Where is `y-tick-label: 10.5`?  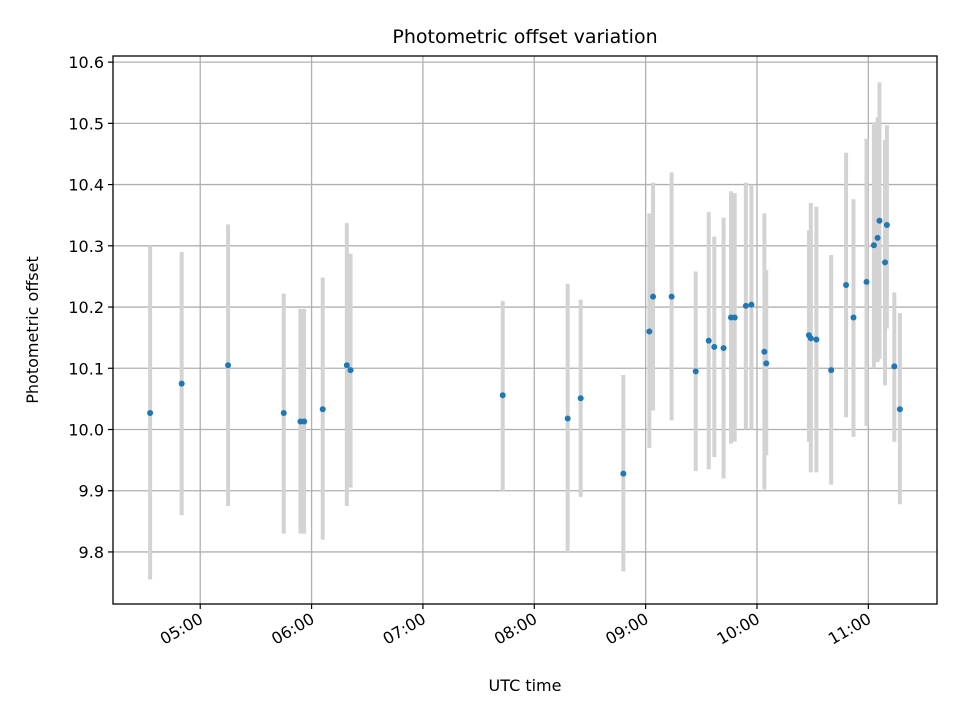
y-tick-label: 10.5 is located at coordinates (86, 123).